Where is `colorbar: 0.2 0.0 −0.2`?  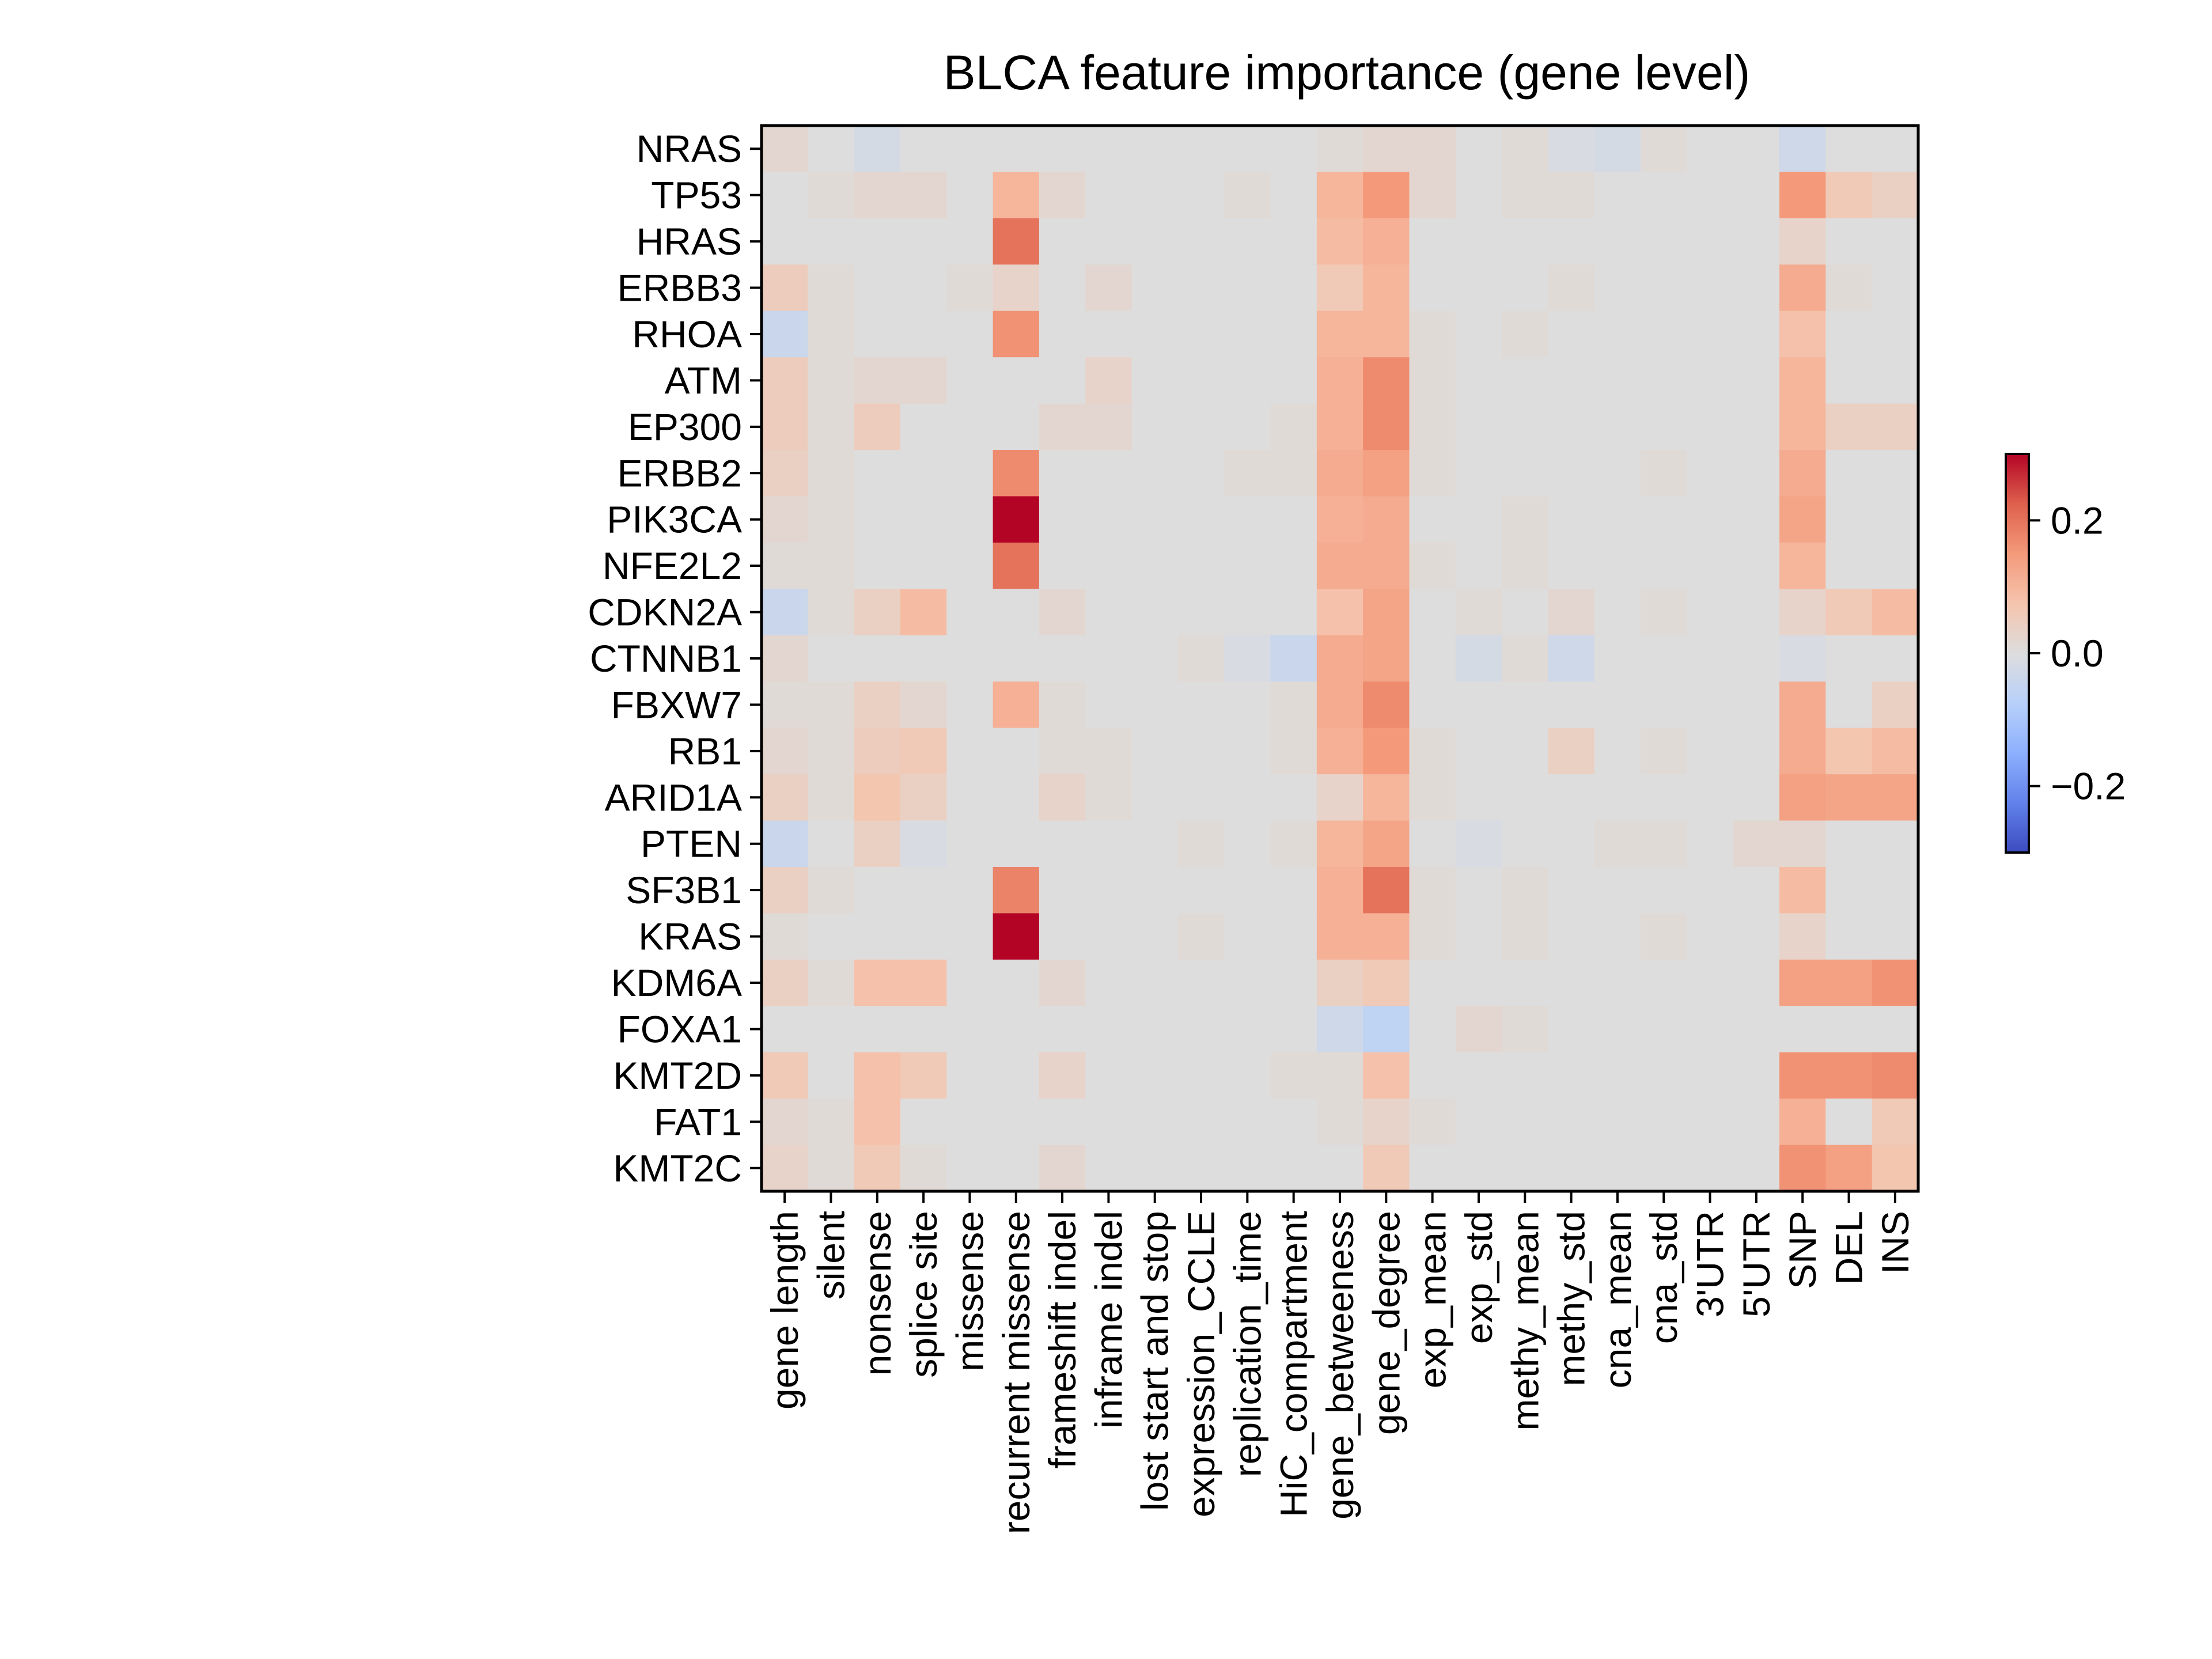 colorbar: 0.2 0.0 −0.2 is located at coordinates (2065, 653).